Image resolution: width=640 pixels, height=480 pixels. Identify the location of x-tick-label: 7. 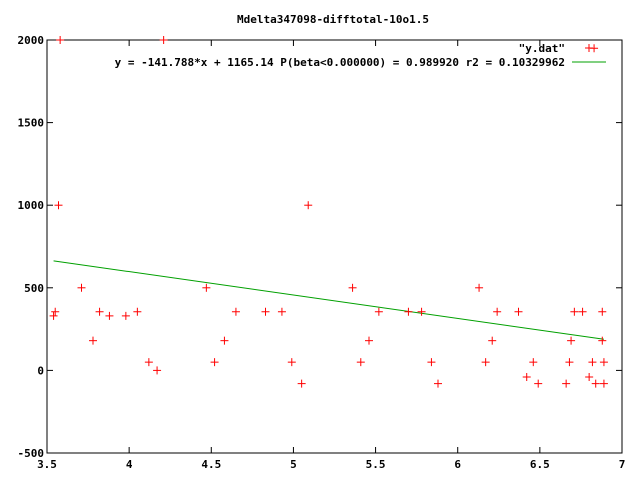
(622, 464).